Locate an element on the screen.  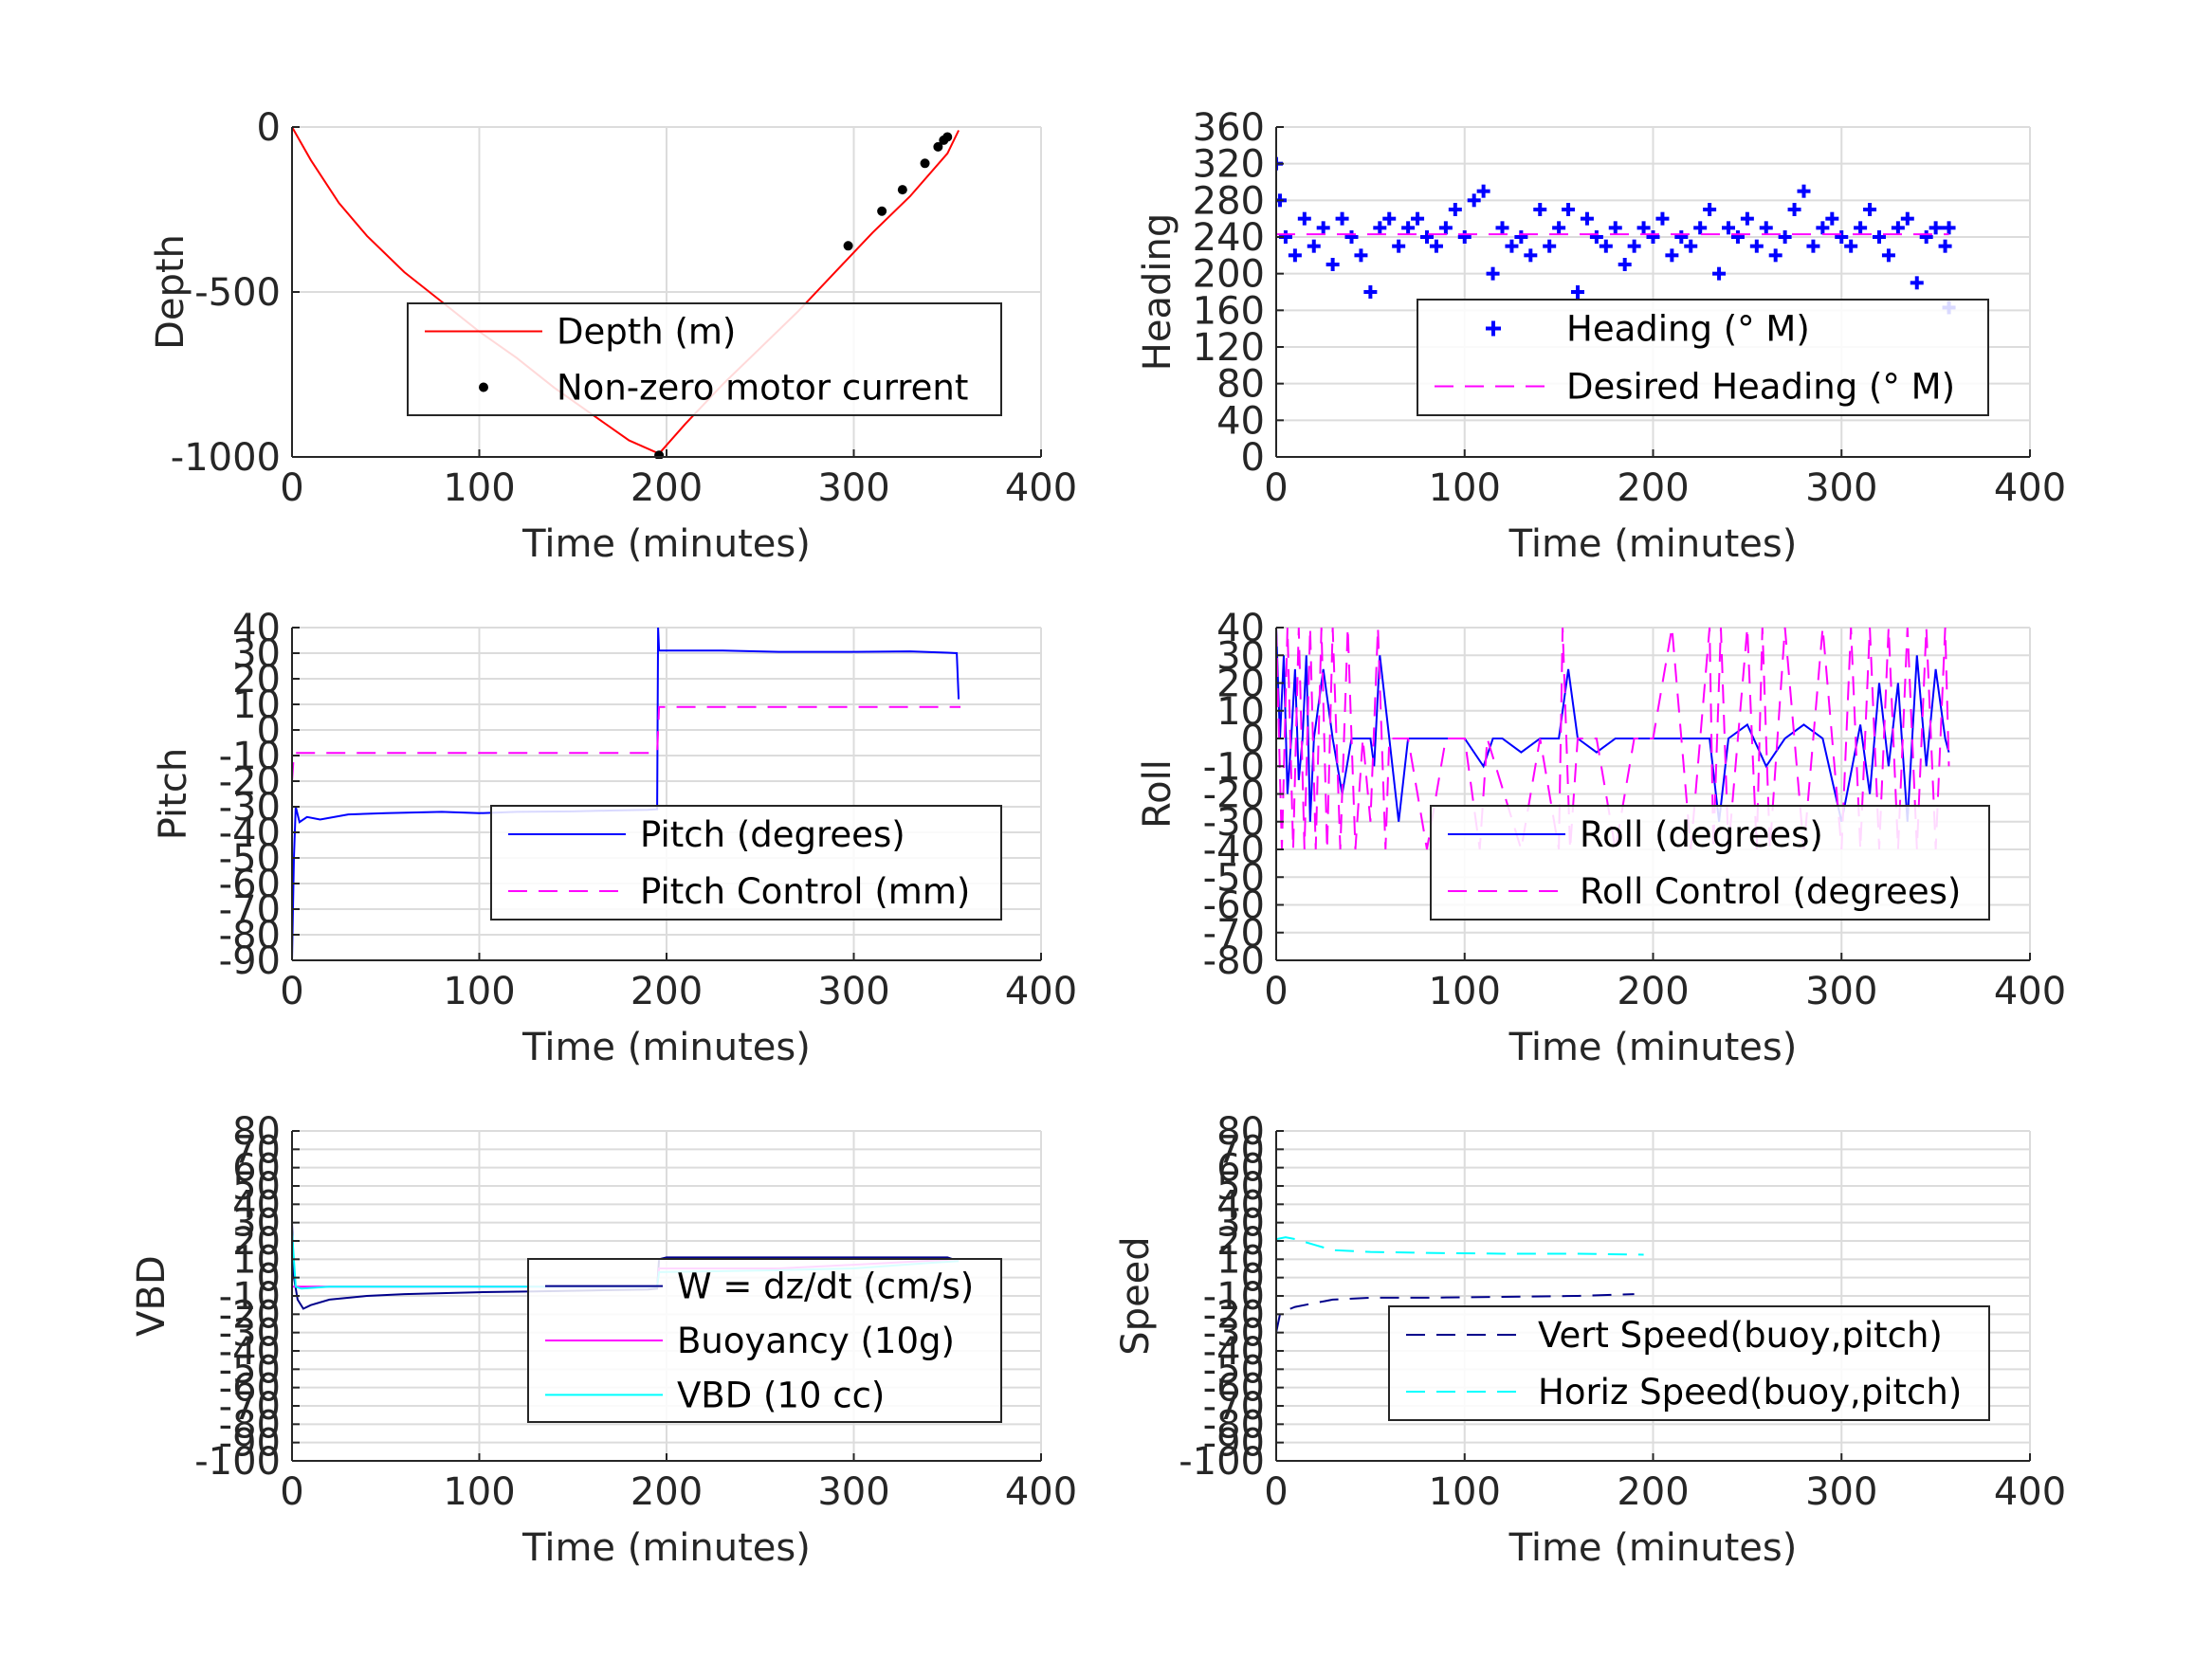
legend-heading: Heading (° M) Desired Heading (° M) is located at coordinates (1703, 357).